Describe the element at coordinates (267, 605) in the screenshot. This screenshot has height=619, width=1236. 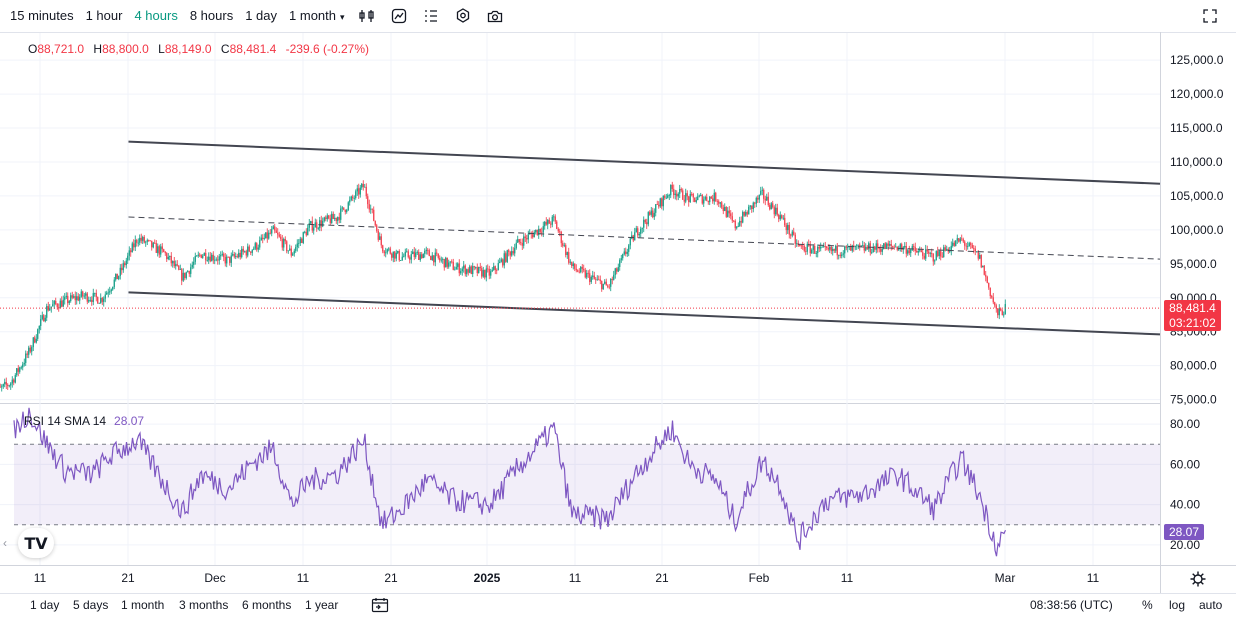
I see `range-6m: 6 months` at that location.